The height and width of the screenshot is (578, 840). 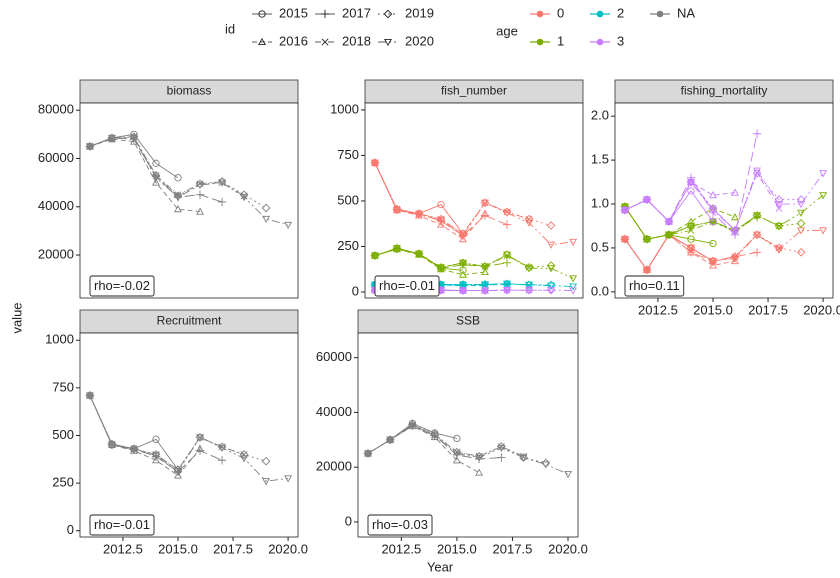 I want to click on y-tick-label: 500, so click(x=63, y=434).